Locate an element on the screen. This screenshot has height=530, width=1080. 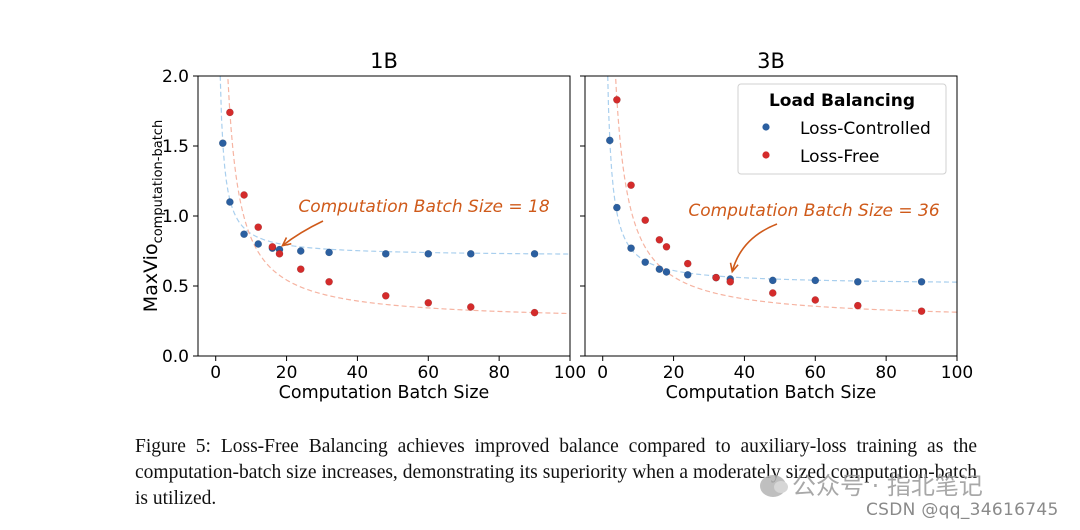
watermark-csdn: CSDN @qq_34616745 is located at coordinates (962, 510).